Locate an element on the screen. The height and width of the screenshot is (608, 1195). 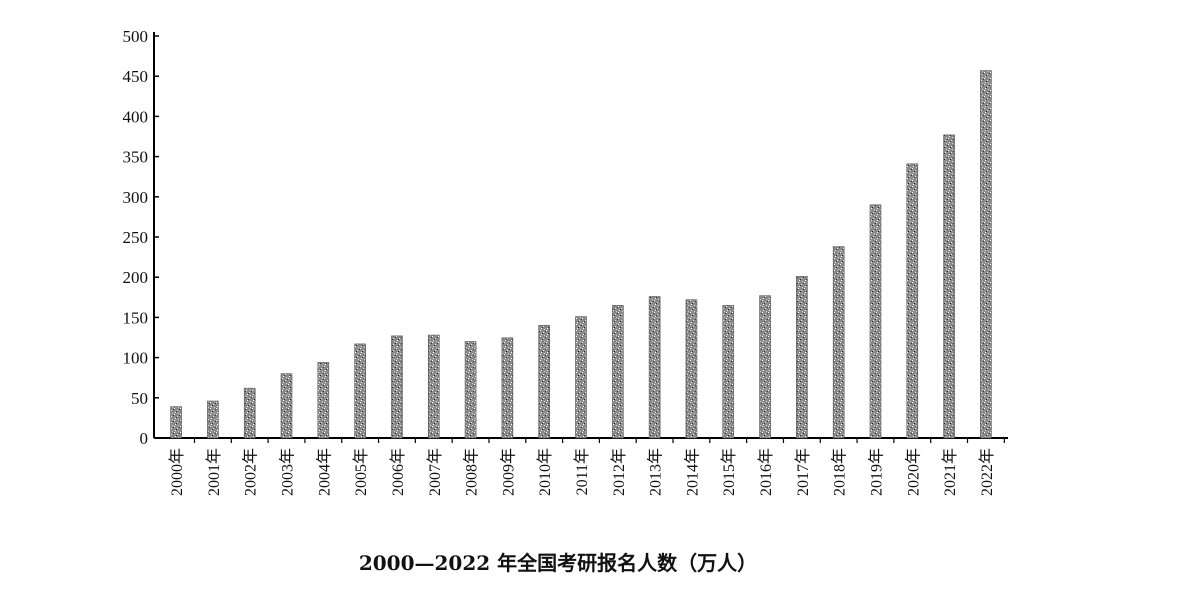
bar-2010年 is located at coordinates (544, 382).